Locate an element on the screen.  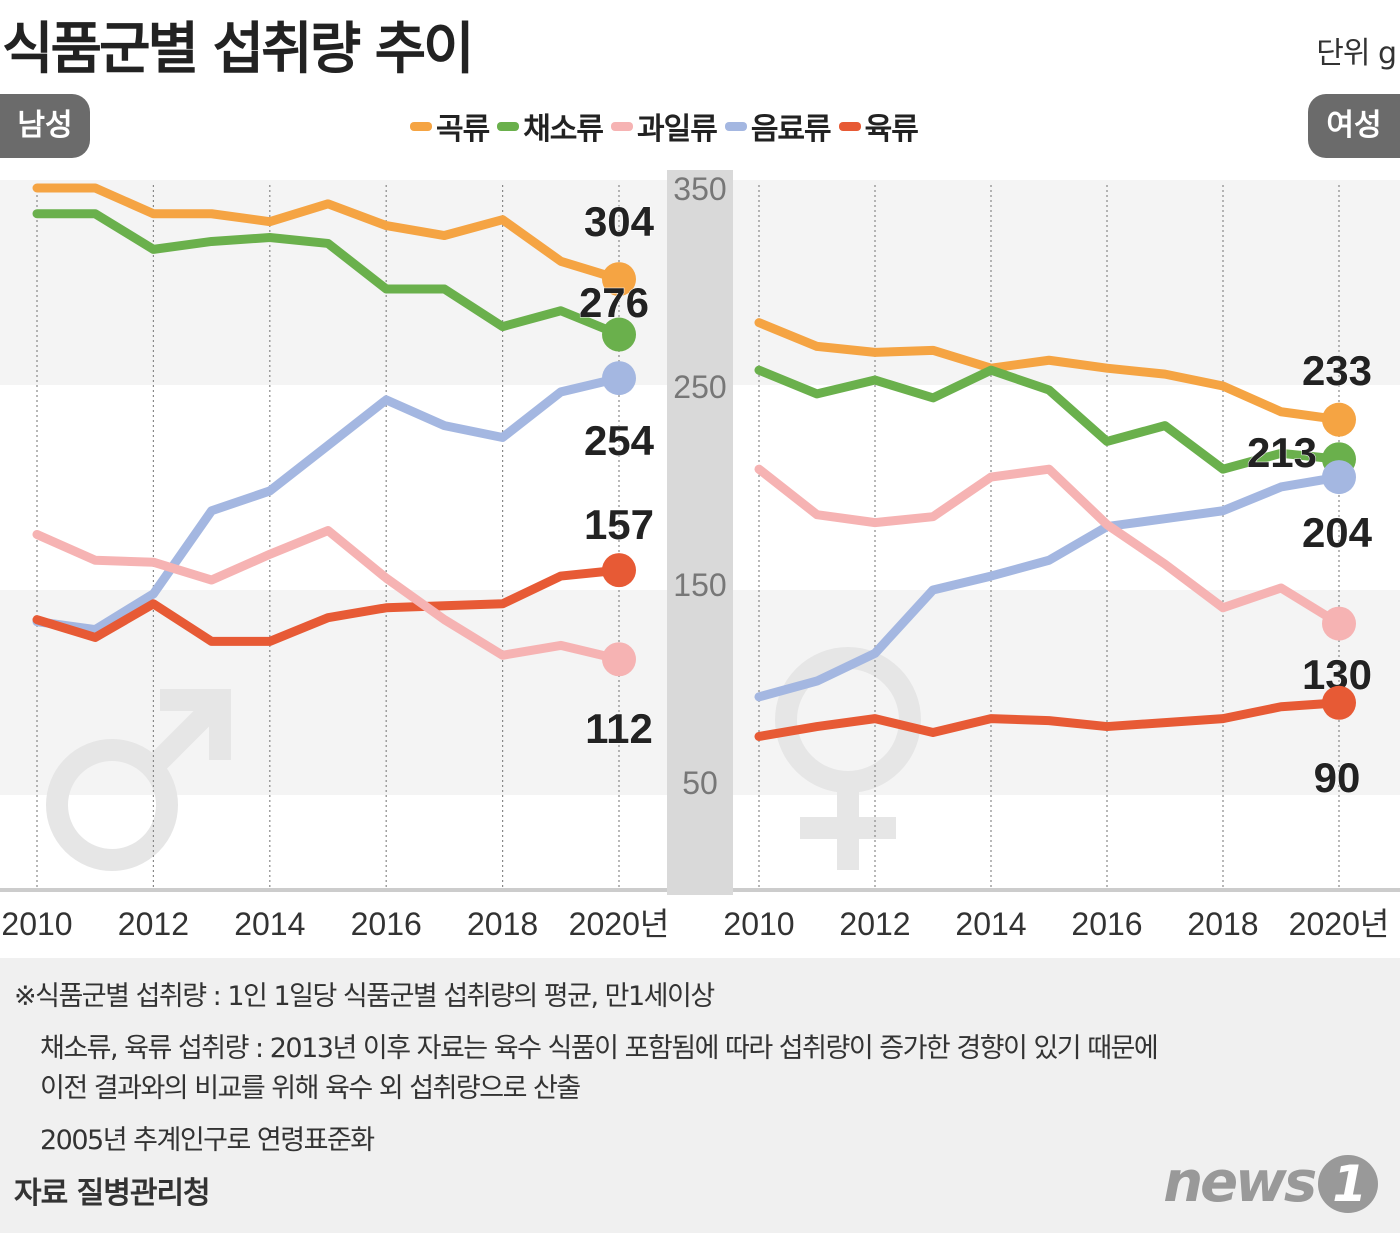
data-label: 276 is located at coordinates (614, 302).